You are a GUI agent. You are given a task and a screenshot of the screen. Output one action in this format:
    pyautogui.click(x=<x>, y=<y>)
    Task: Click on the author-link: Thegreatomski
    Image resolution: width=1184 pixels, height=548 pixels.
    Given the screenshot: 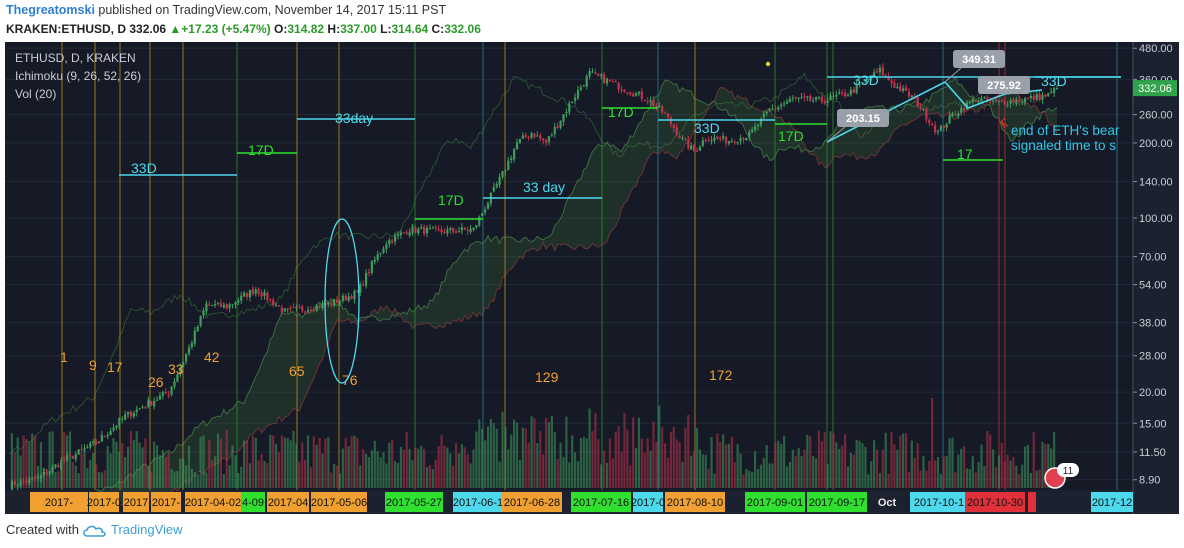 What is the action you would take?
    pyautogui.click(x=50, y=10)
    